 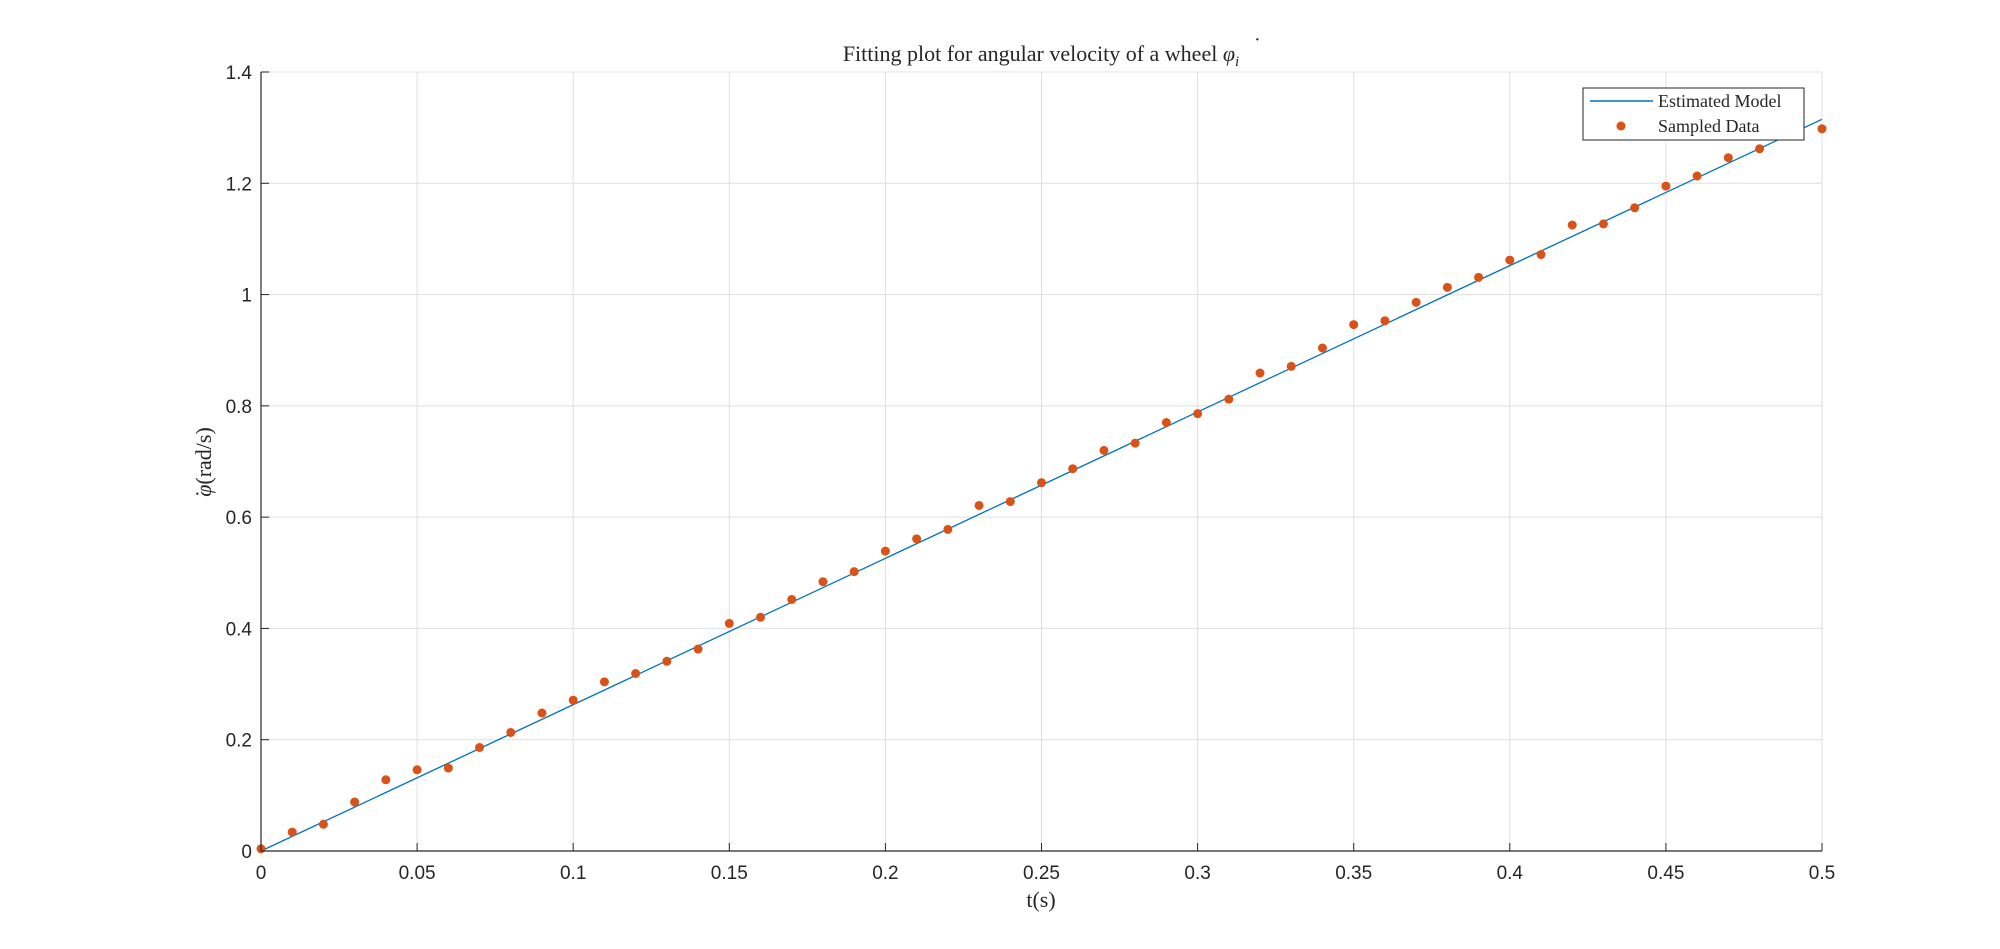 I want to click on y-tick-label: 0.2, so click(x=239, y=741).